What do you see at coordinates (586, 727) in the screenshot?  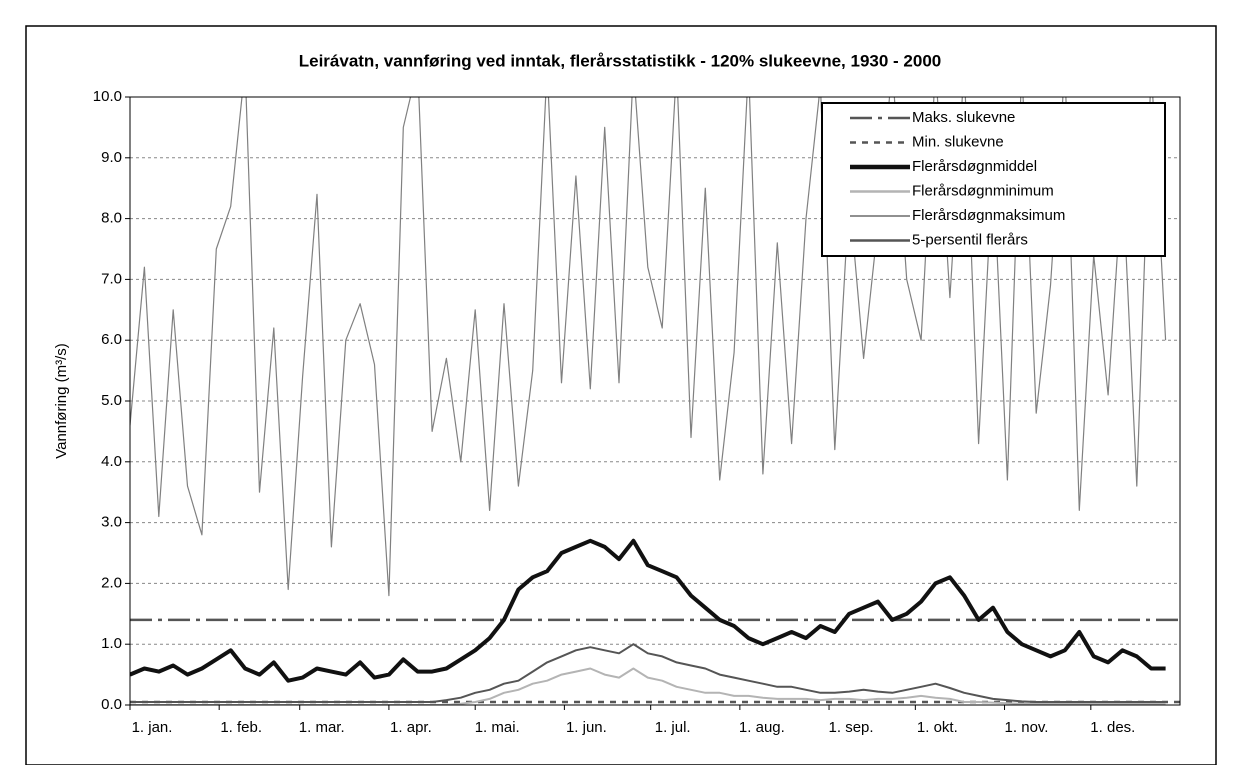 I see `x-tick-label: 1. jun.` at bounding box center [586, 727].